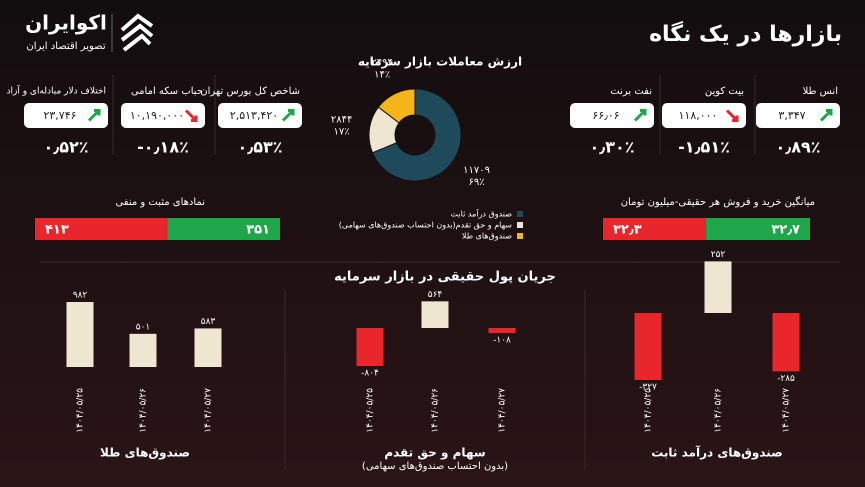 The image size is (865, 487). Describe the element at coordinates (160, 202) in the screenshot. I see `chart-title: نمادهای مثبت و منفی` at that location.